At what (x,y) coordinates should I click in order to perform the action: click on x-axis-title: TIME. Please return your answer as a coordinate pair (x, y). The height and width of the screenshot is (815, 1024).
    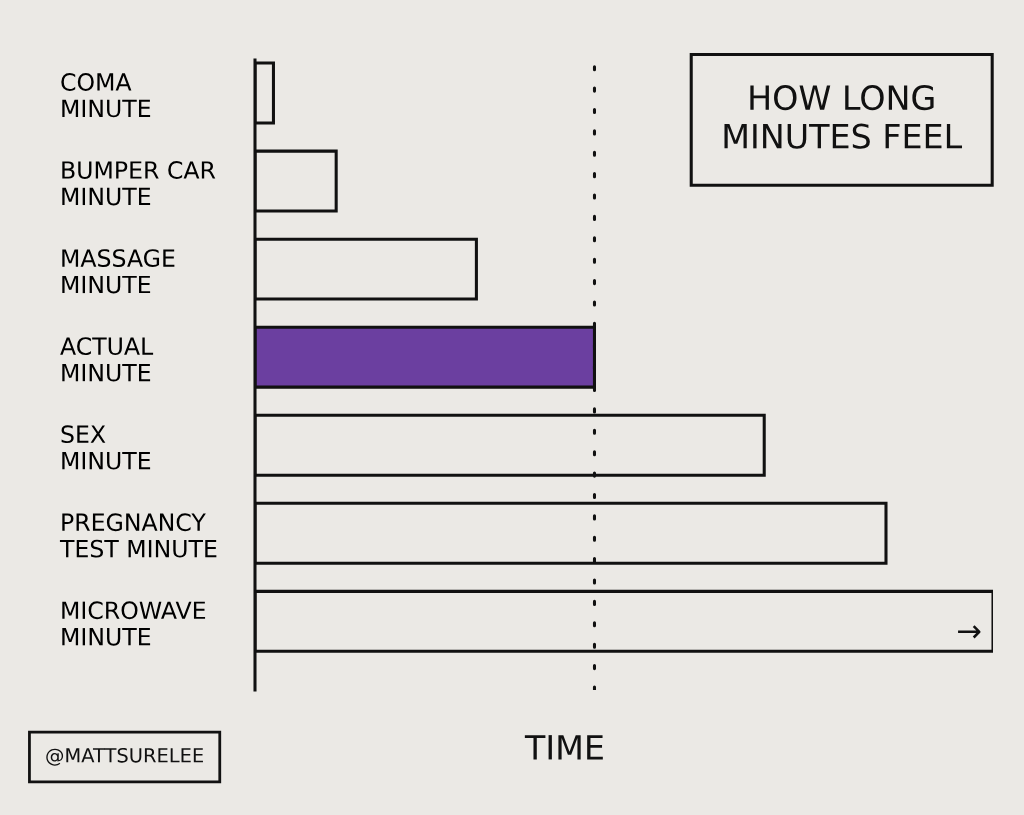
    Looking at the image, I should click on (563, 747).